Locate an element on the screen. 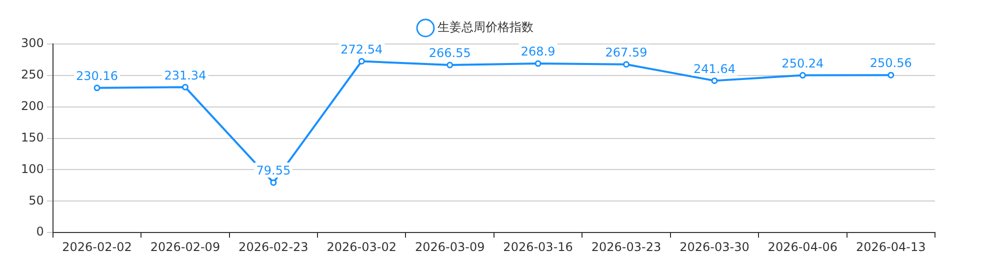  legend-label: 生姜总周价格指数 is located at coordinates (486, 27).